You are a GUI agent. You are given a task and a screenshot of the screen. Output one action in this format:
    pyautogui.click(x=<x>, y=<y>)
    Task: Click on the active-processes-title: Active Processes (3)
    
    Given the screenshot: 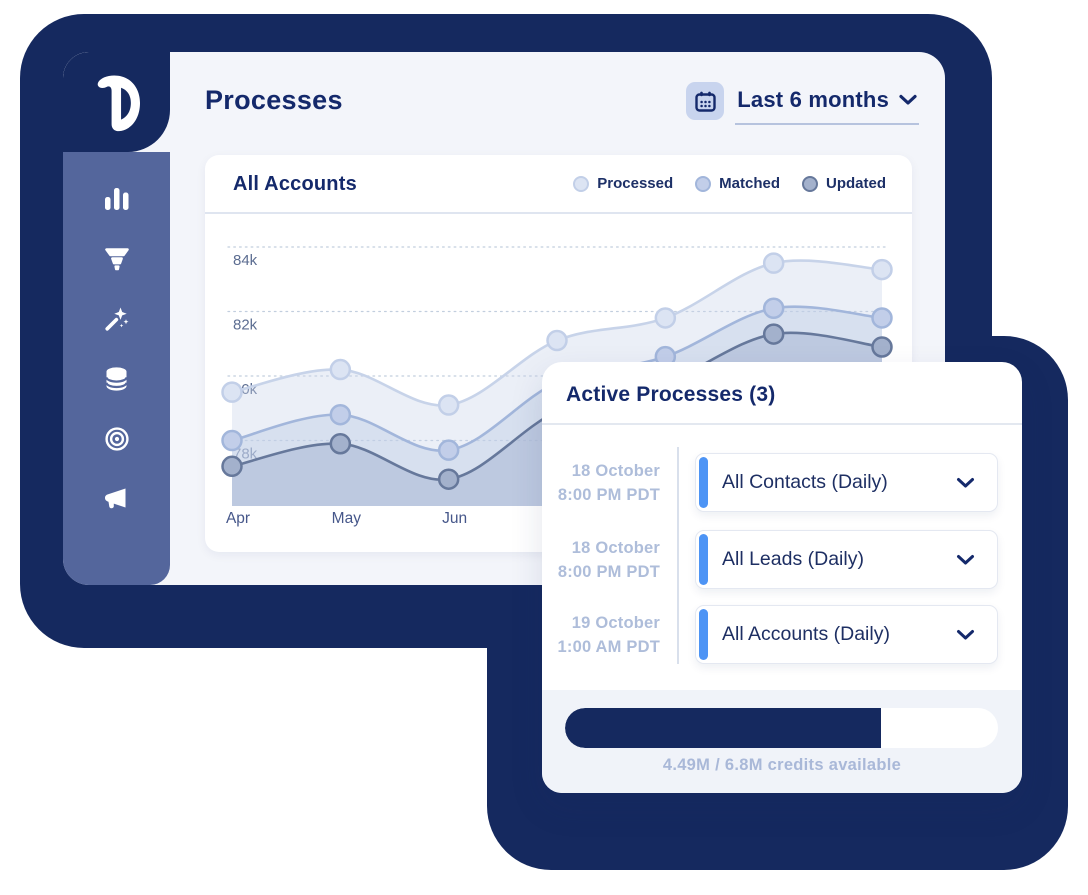 What is the action you would take?
    pyautogui.click(x=671, y=394)
    